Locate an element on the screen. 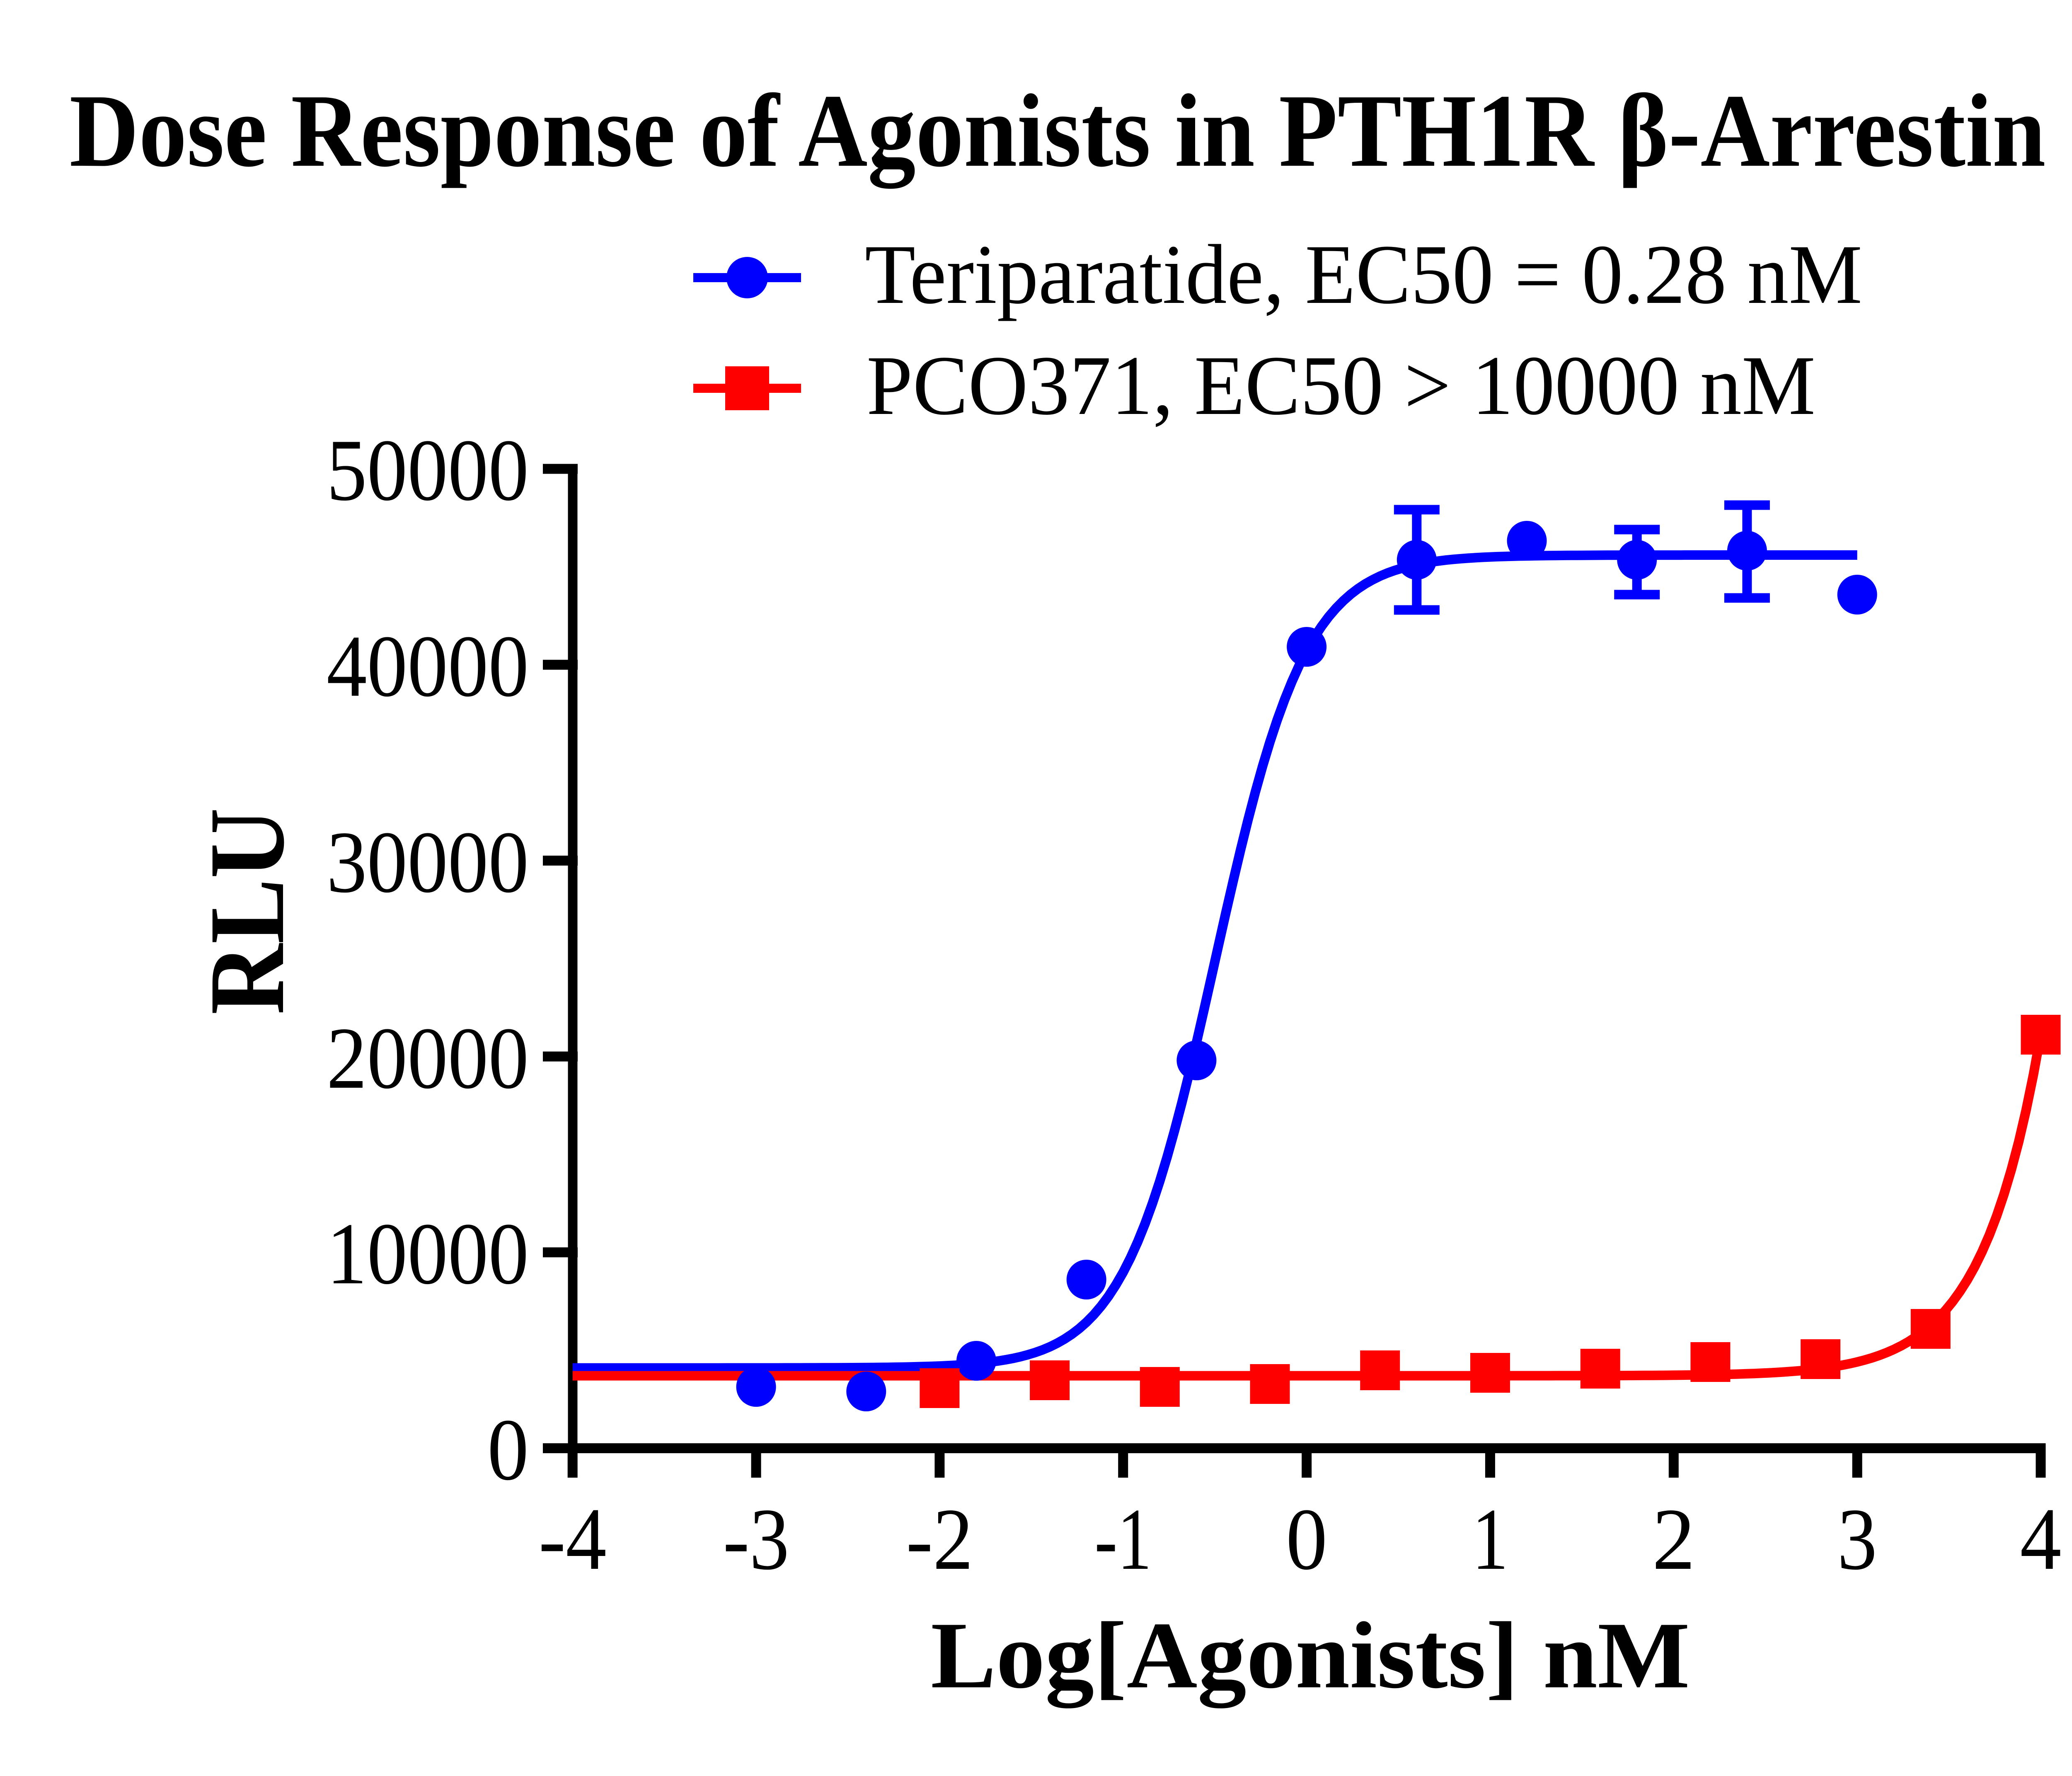 The height and width of the screenshot is (1776, 2072). svg-text: -1 is located at coordinates (1123, 1539).